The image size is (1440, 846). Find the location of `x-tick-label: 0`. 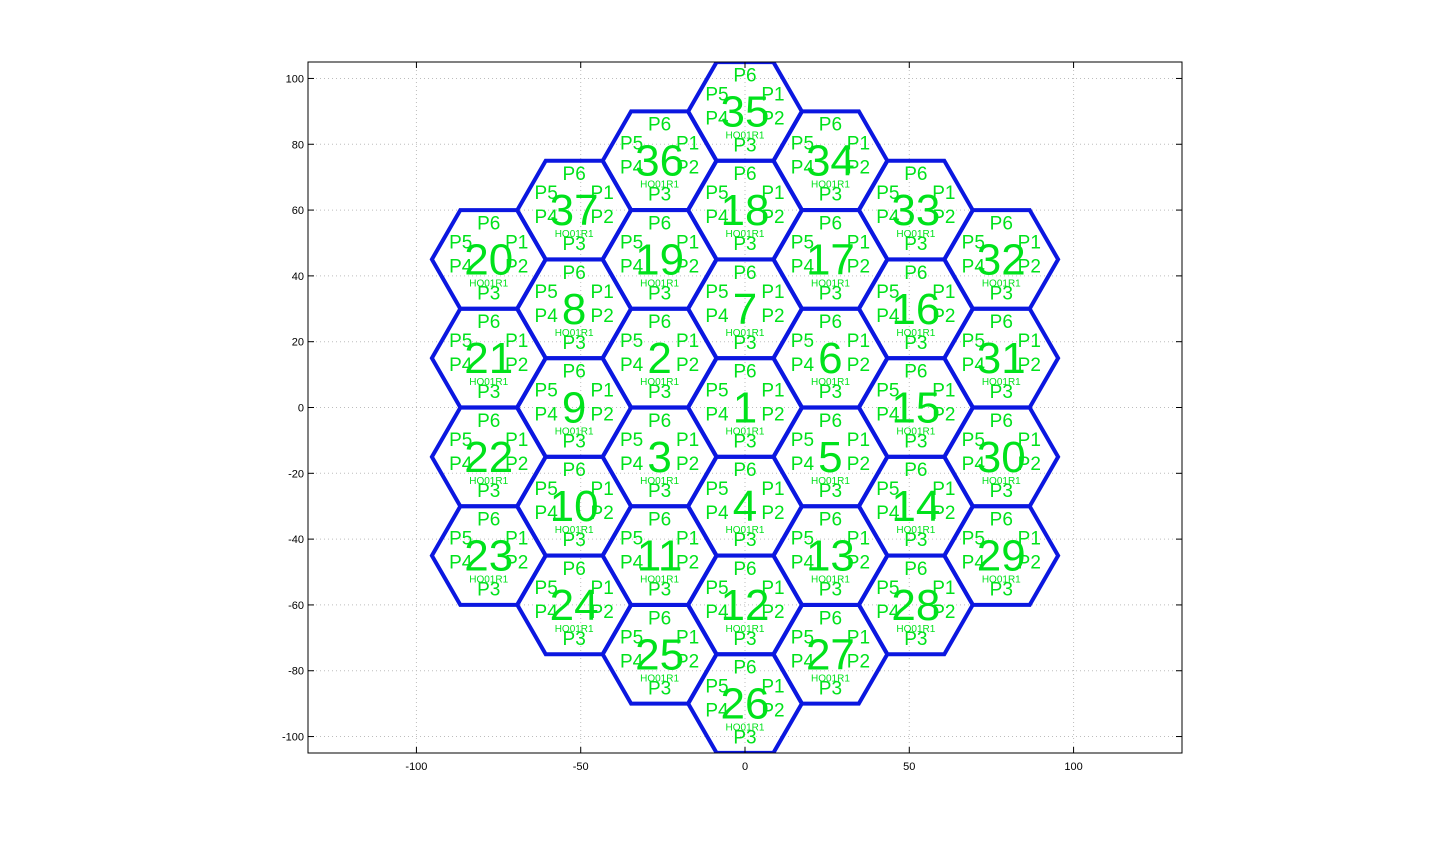

x-tick-label: 0 is located at coordinates (745, 767).